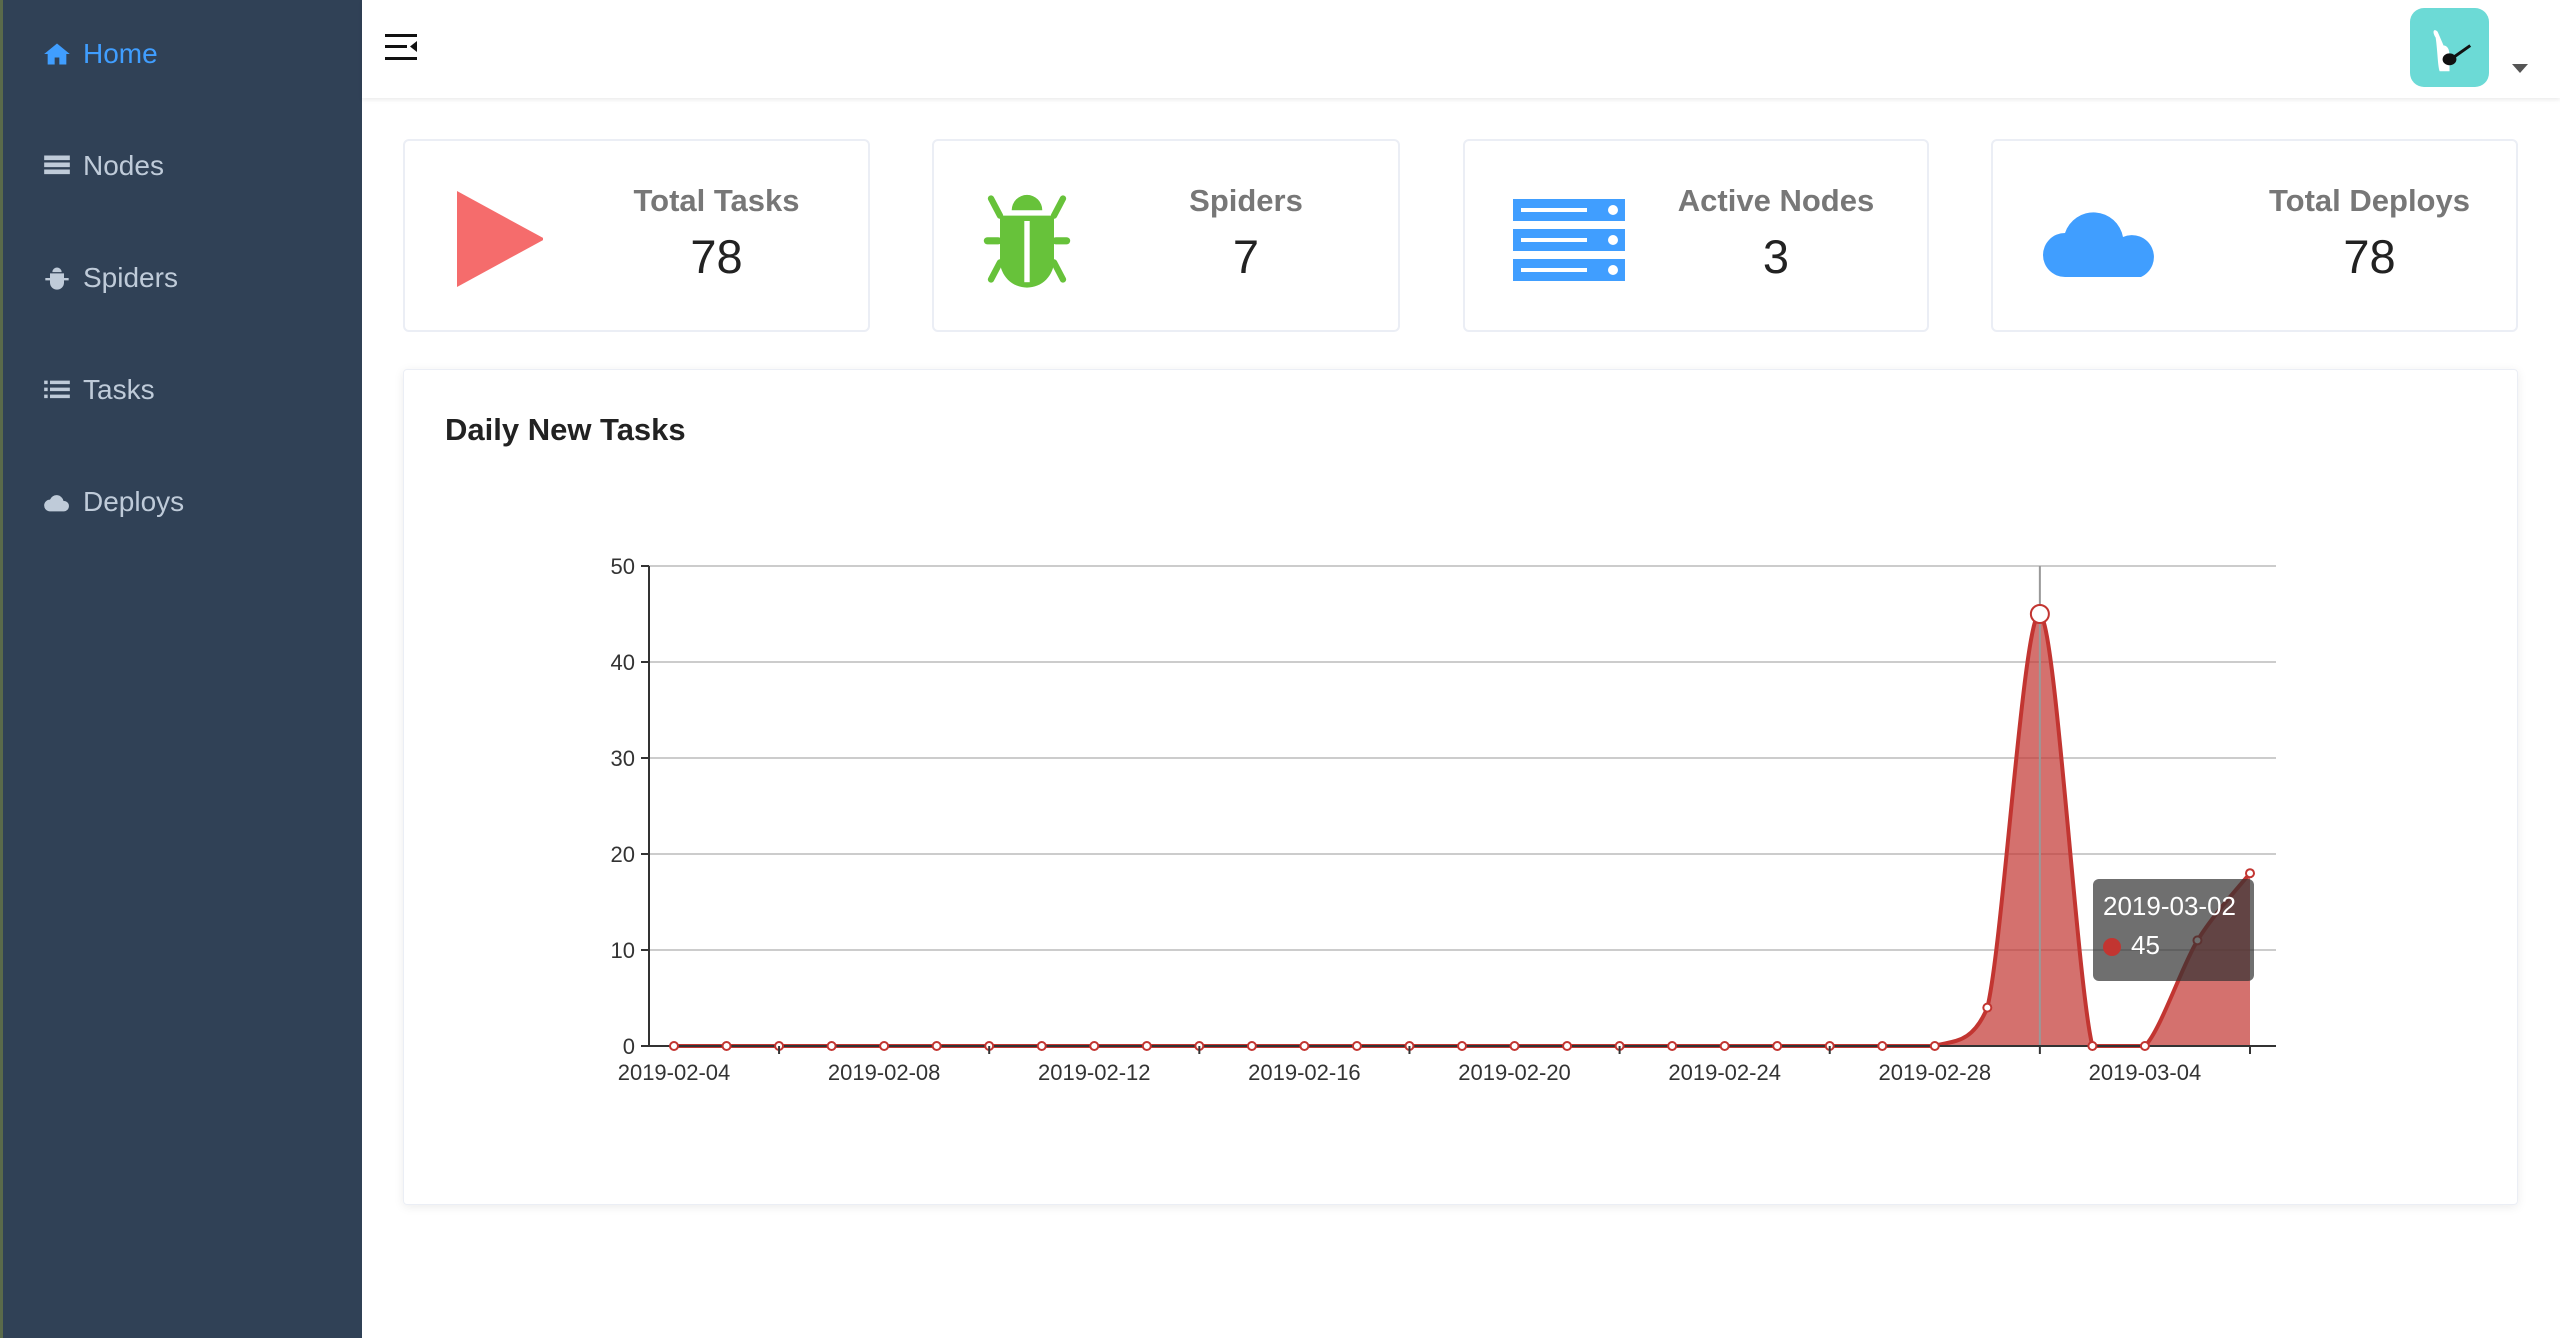 This screenshot has height=1338, width=2560. I want to click on x-tick-label: 2019-02-12, so click(1094, 1072).